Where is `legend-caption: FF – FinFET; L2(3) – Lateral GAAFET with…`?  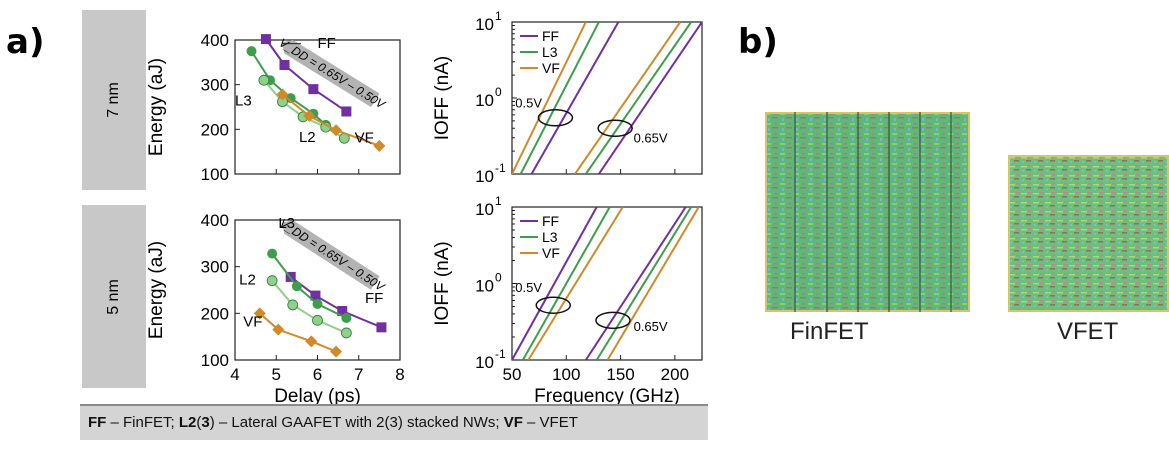 legend-caption: FF – FinFET; L2(3) – Lateral GAAFET with… is located at coordinates (394, 422).